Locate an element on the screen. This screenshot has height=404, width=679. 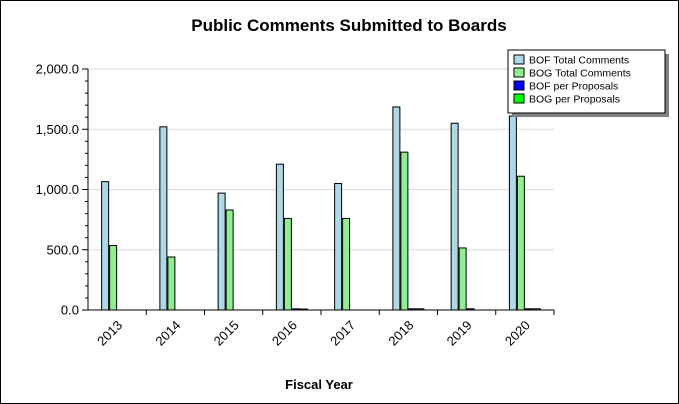
legend-box is located at coordinates (586, 81).